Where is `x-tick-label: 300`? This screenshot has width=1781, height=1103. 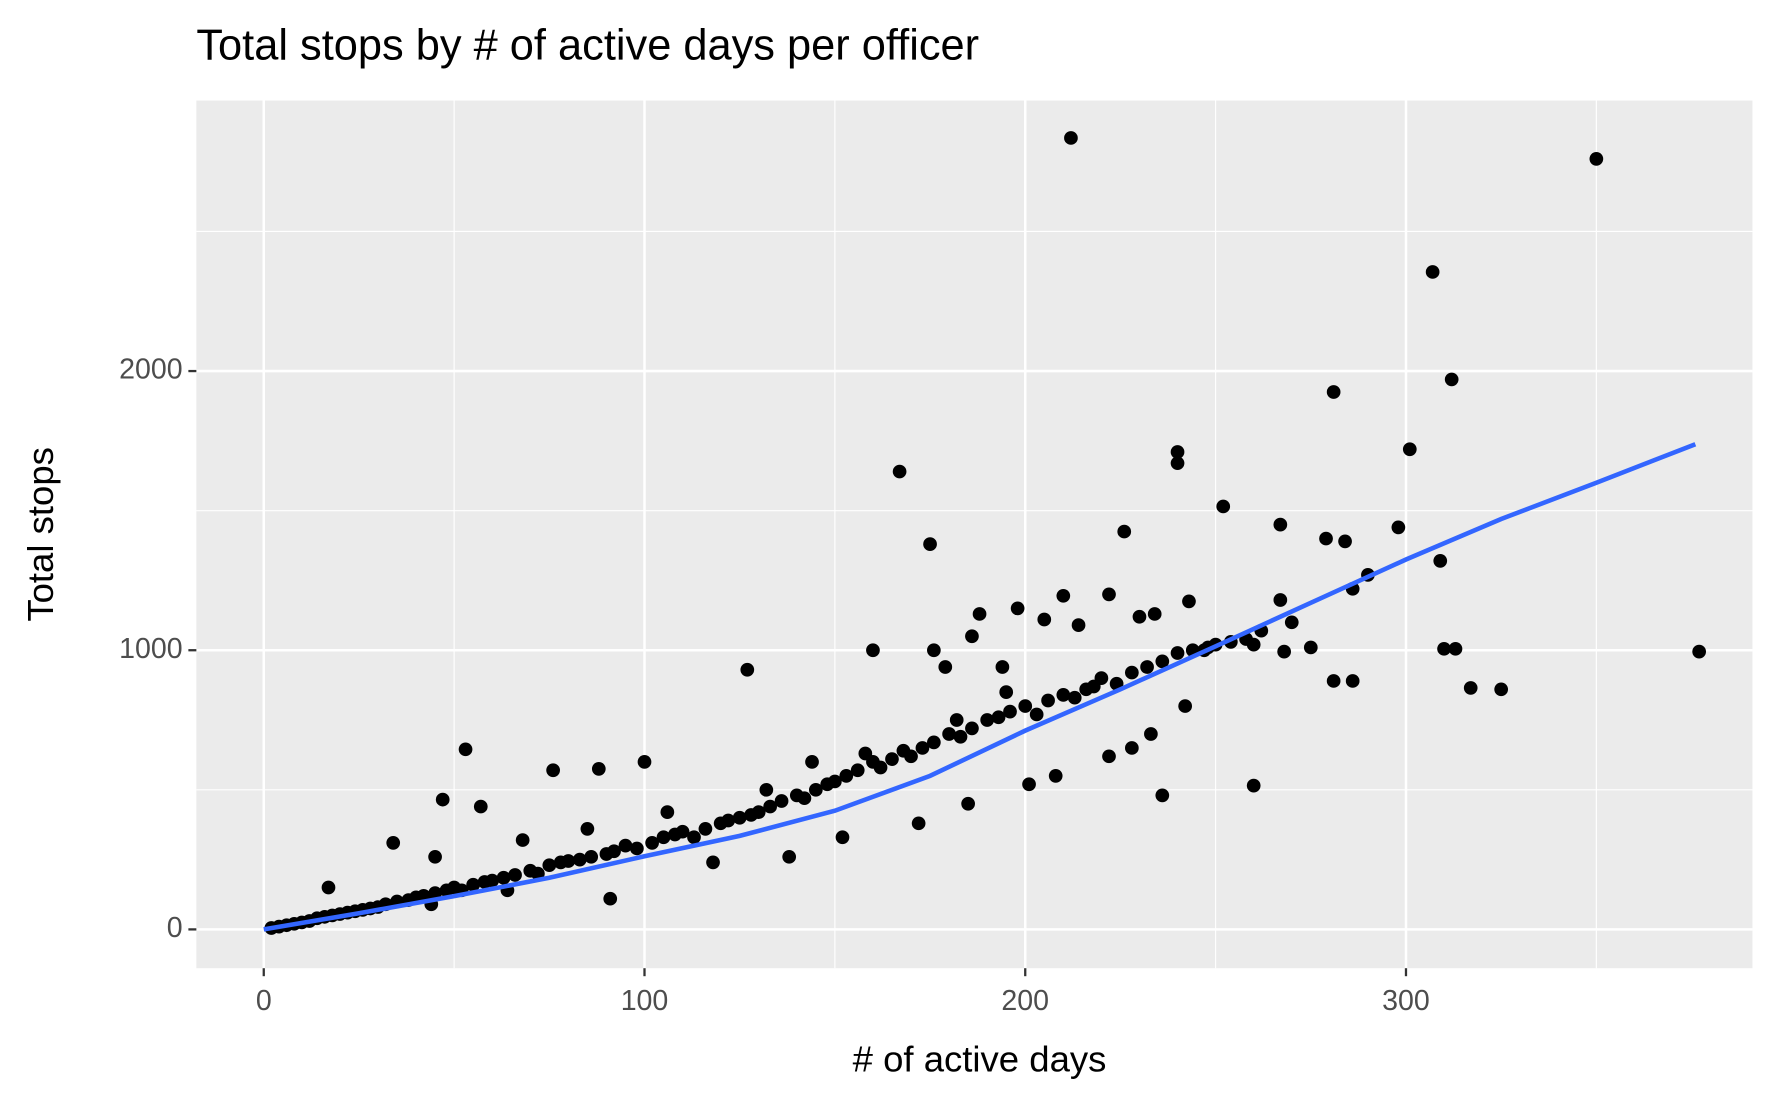 x-tick-label: 300 is located at coordinates (1406, 1001).